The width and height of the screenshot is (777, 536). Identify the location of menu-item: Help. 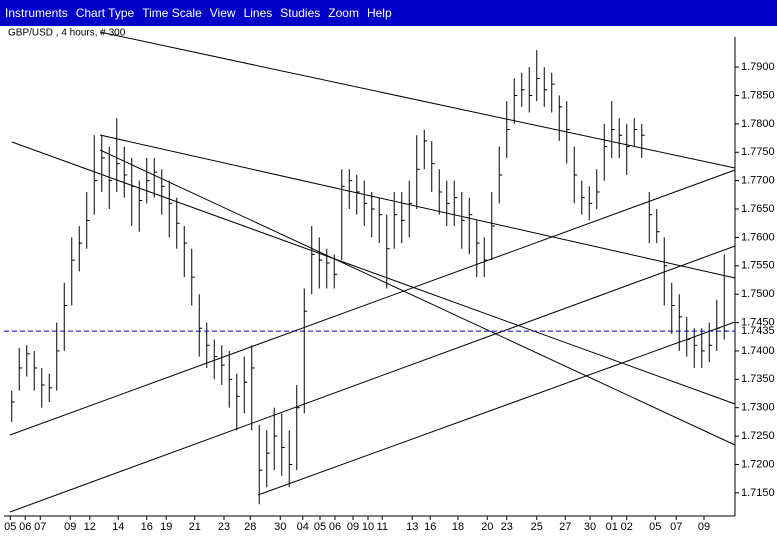
(379, 13).